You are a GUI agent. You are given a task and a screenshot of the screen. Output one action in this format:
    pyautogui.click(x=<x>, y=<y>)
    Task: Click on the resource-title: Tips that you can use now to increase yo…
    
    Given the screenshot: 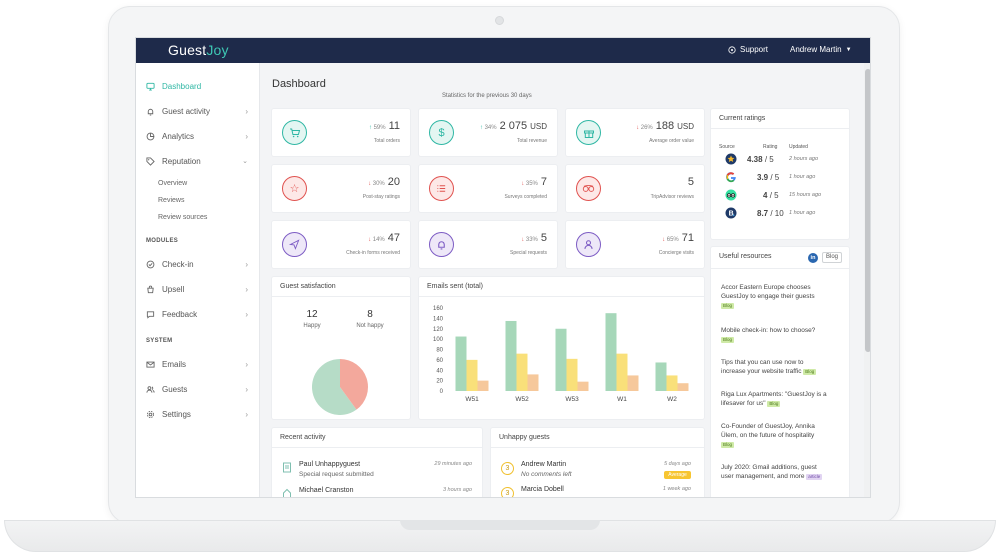 What is the action you would take?
    pyautogui.click(x=762, y=367)
    